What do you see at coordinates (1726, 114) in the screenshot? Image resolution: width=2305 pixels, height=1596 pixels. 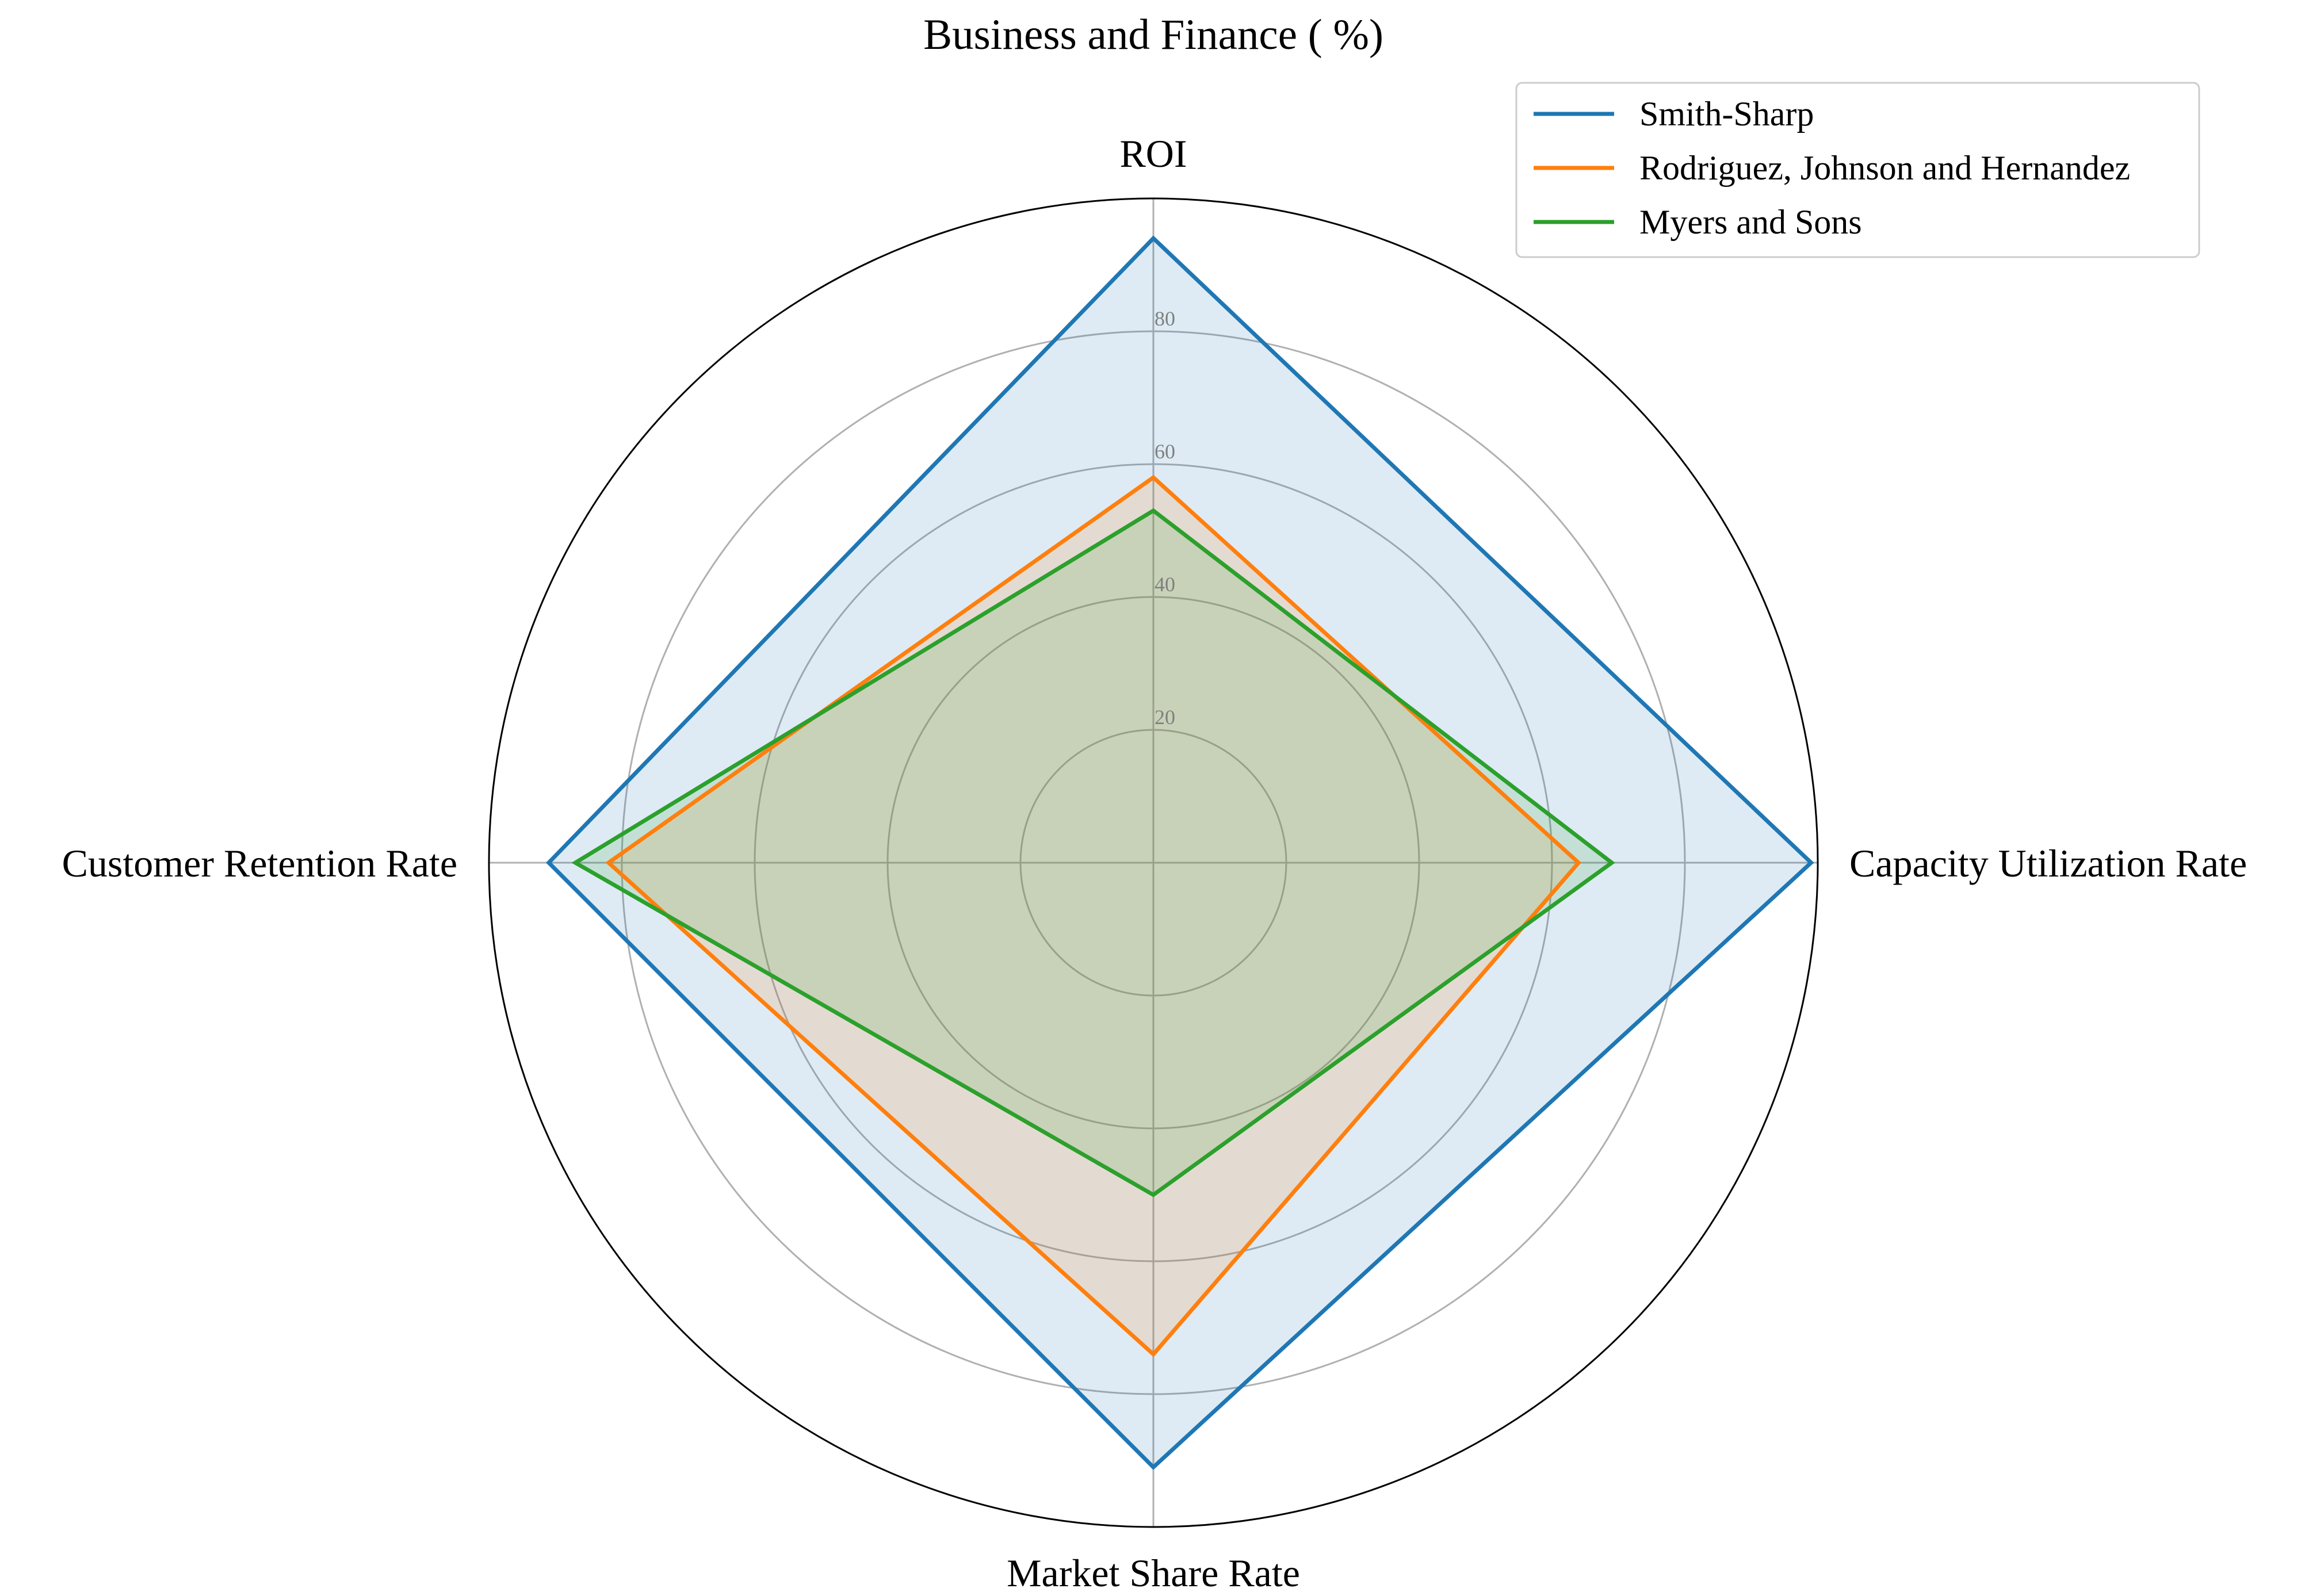 I see `legend-label-0: Smith-Sharp` at bounding box center [1726, 114].